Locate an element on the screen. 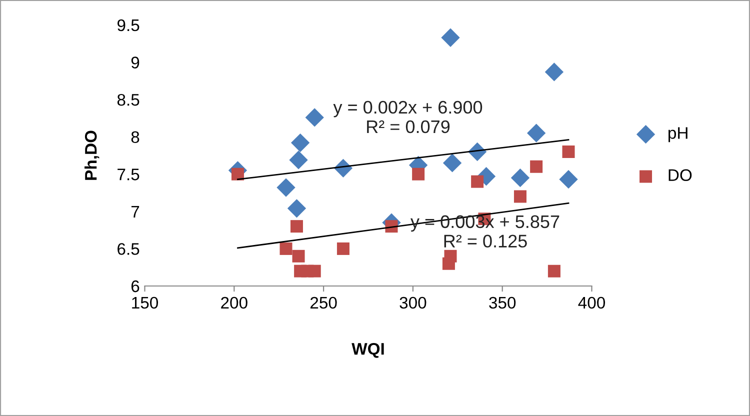 The image size is (750, 416). y-tick-label: 8 is located at coordinates (135, 137).